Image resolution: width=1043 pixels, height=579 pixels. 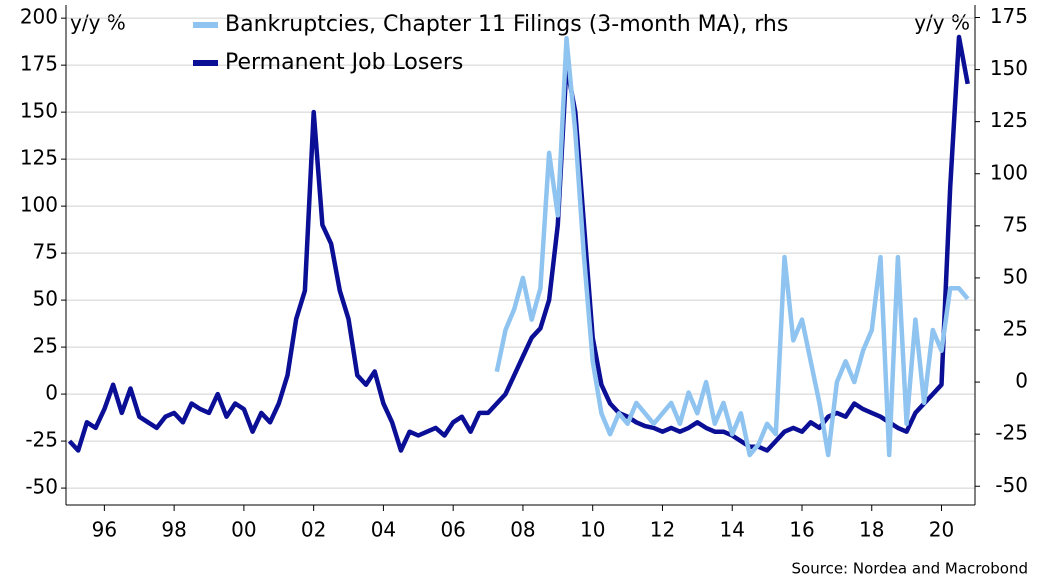 I want to click on x-tick-label: 16, so click(x=801, y=530).